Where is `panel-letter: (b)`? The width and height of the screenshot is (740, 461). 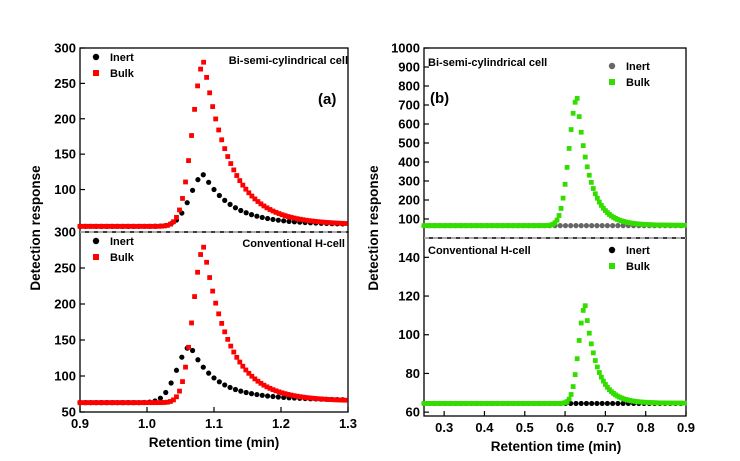 panel-letter: (b) is located at coordinates (439, 98).